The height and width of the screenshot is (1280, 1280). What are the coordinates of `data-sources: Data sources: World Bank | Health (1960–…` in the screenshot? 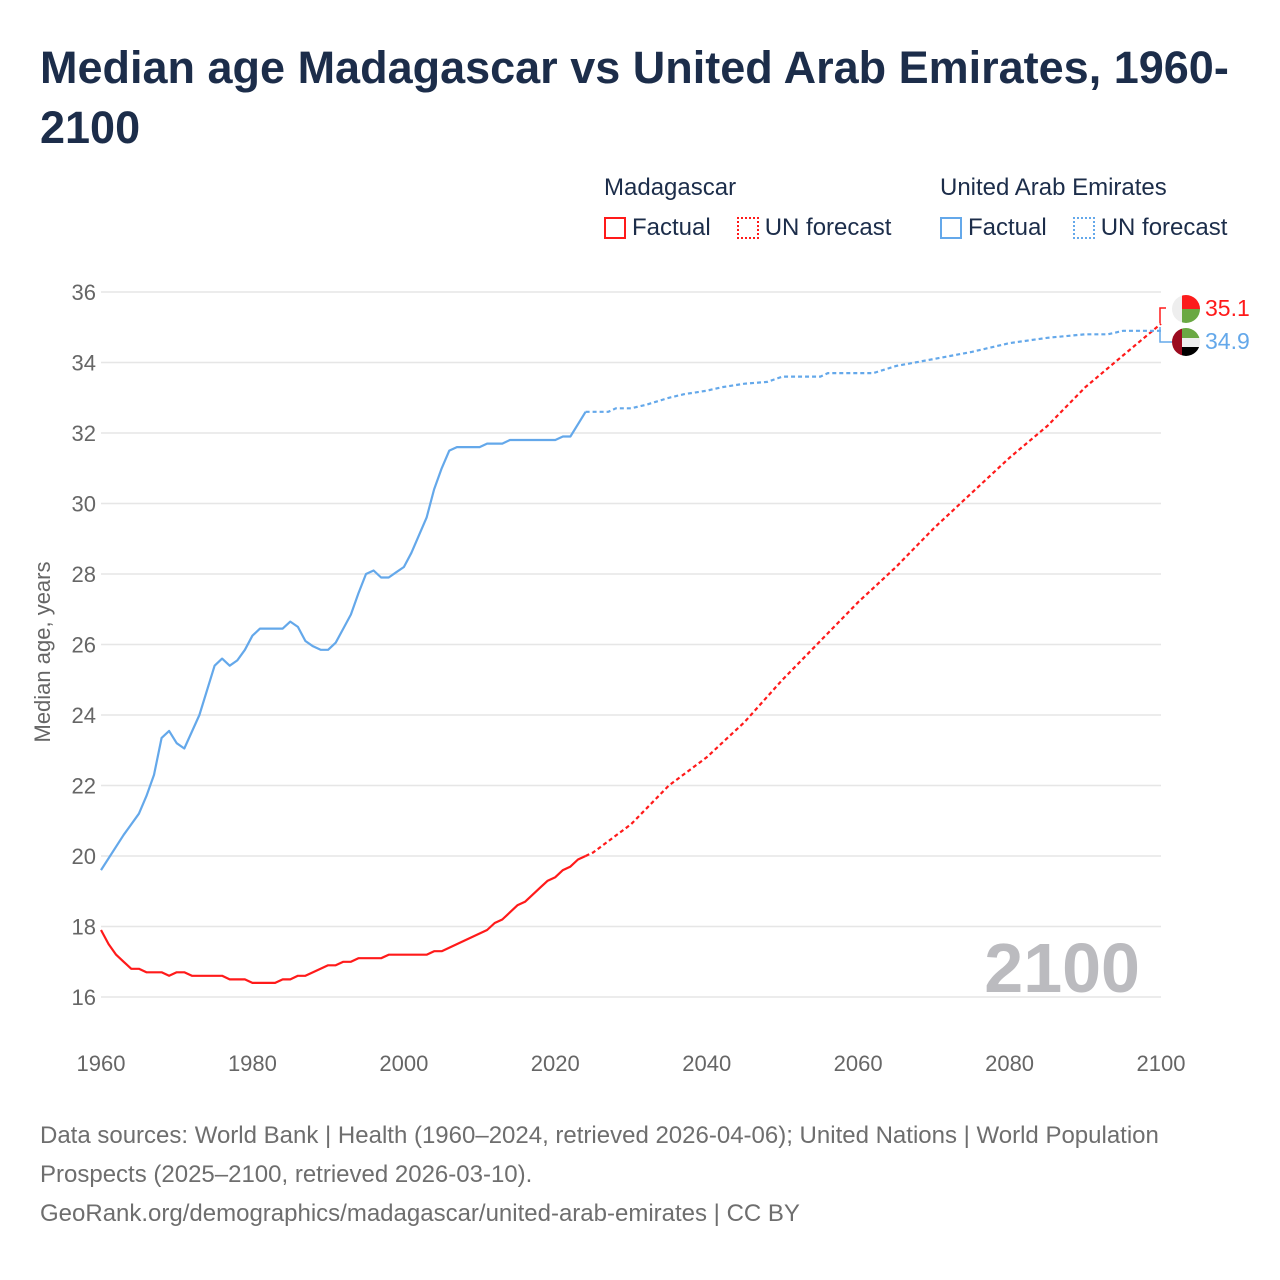 It's located at (599, 1155).